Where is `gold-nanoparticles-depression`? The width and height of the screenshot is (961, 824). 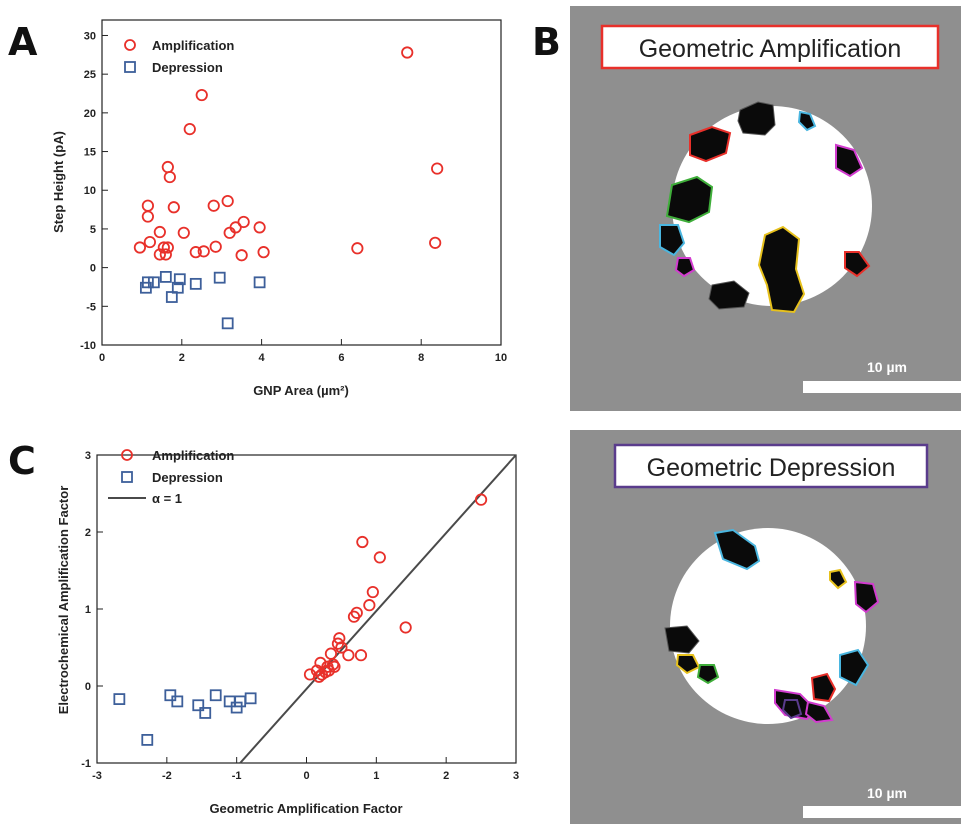 gold-nanoparticles-depression is located at coordinates (772, 626).